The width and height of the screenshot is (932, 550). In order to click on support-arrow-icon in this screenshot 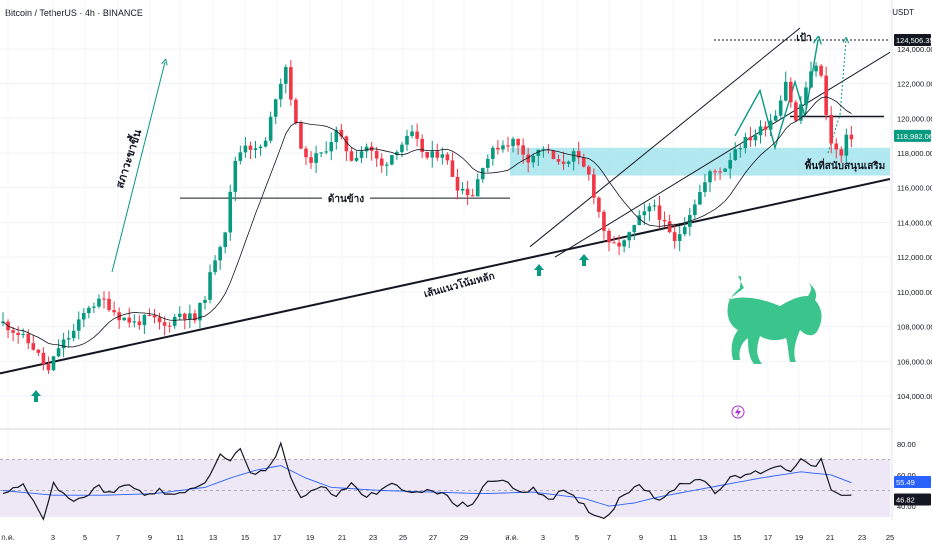, I will do `click(539, 270)`.